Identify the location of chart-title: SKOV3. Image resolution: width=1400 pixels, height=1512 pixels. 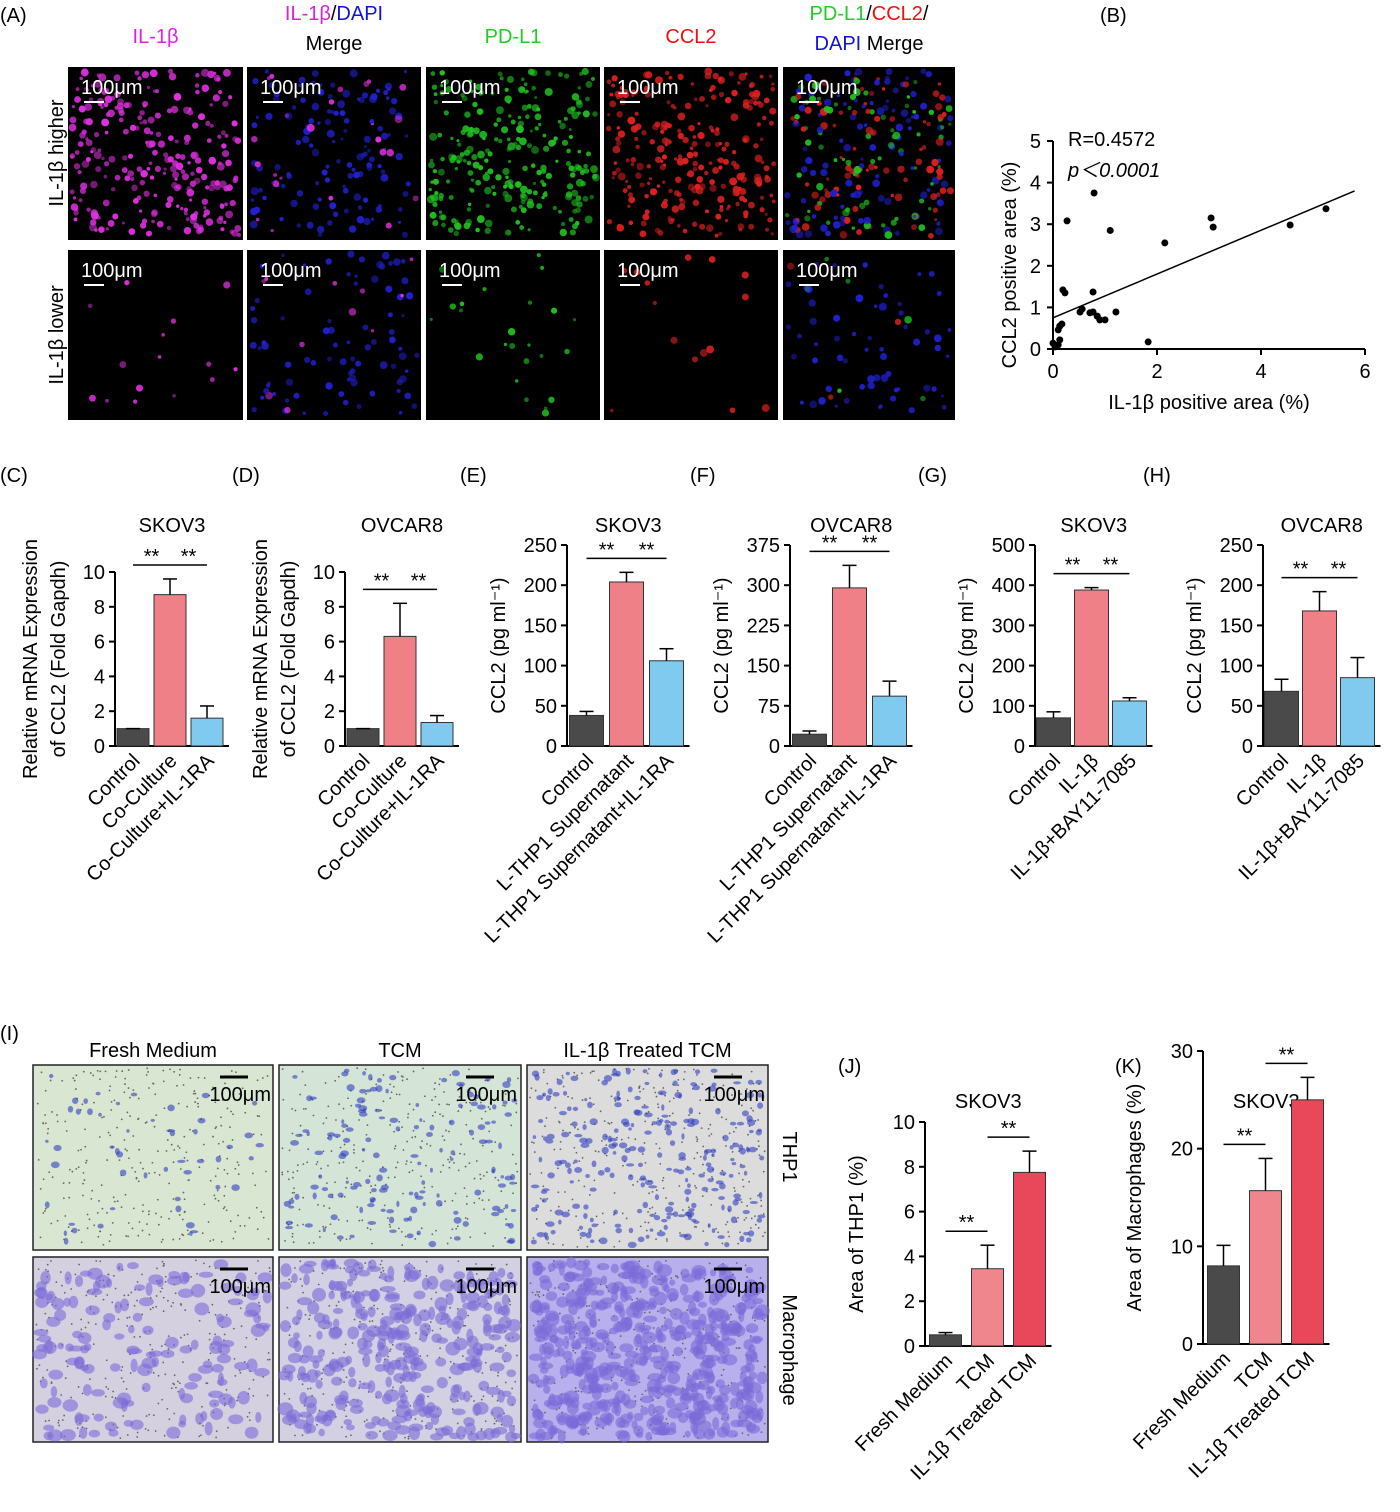
(1093, 526).